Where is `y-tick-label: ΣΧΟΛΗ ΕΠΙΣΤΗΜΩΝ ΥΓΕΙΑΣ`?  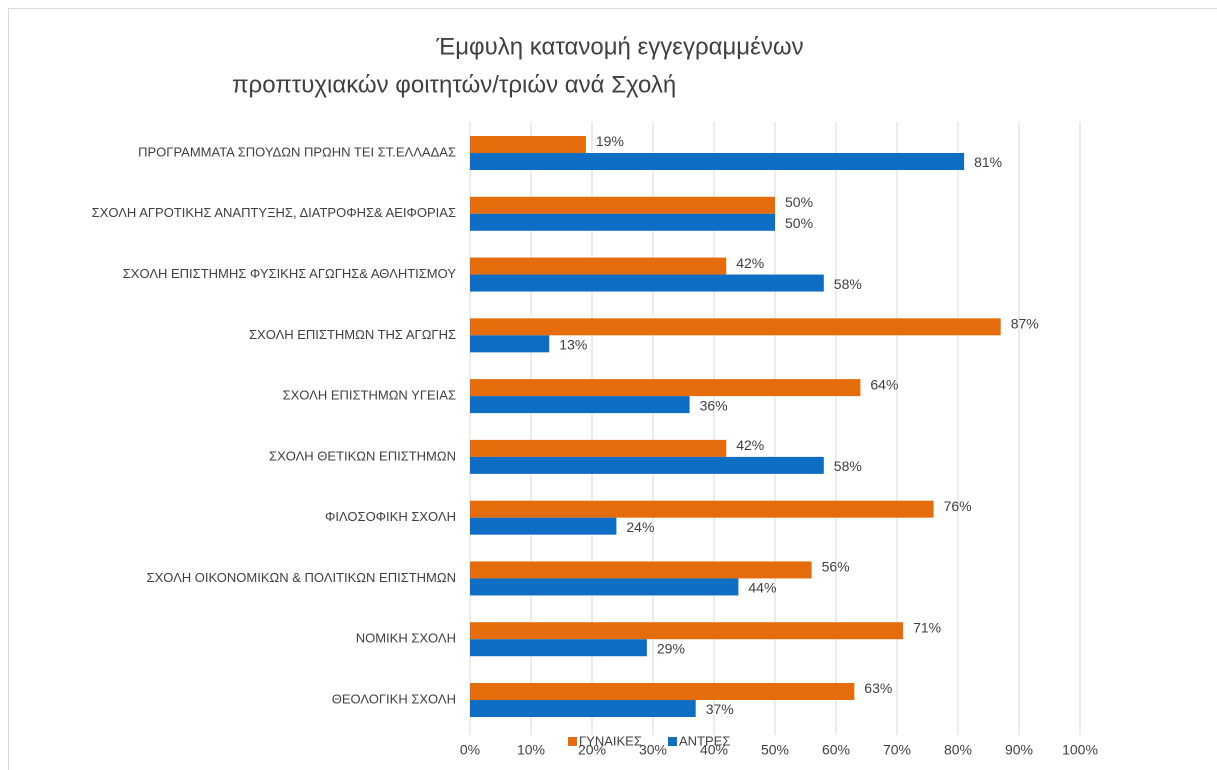 y-tick-label: ΣΧΟΛΗ ΕΠΙΣΤΗΜΩΝ ΥΓΕΙΑΣ is located at coordinates (369, 395).